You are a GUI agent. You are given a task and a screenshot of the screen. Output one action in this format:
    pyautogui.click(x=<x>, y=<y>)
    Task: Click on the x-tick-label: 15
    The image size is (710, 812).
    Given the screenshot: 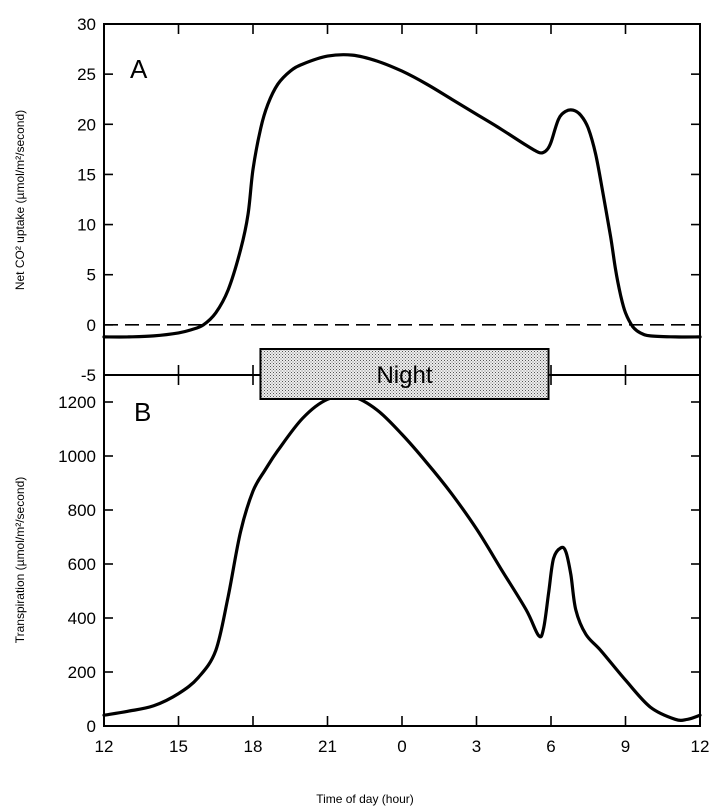 What is the action you would take?
    pyautogui.click(x=178, y=746)
    